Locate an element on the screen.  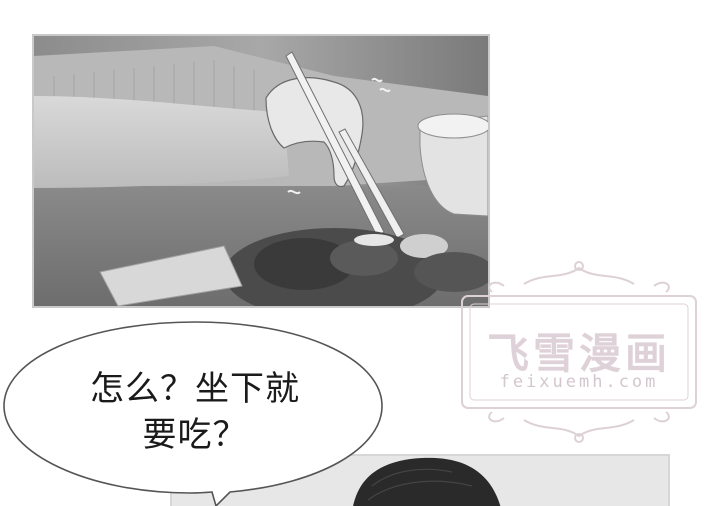
motion-lines is located at coordinates (339, 136).